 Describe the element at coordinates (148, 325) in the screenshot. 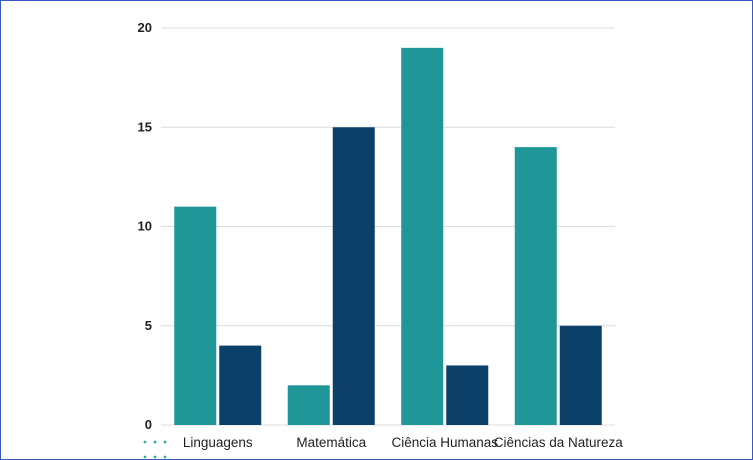

I see `y-tick-label: 5` at that location.